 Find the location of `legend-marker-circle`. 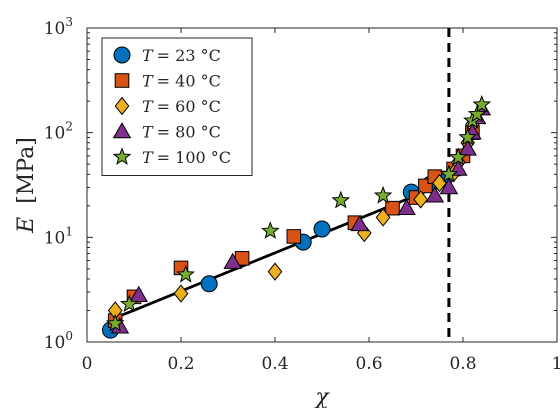

legend-marker-circle is located at coordinates (122, 55).